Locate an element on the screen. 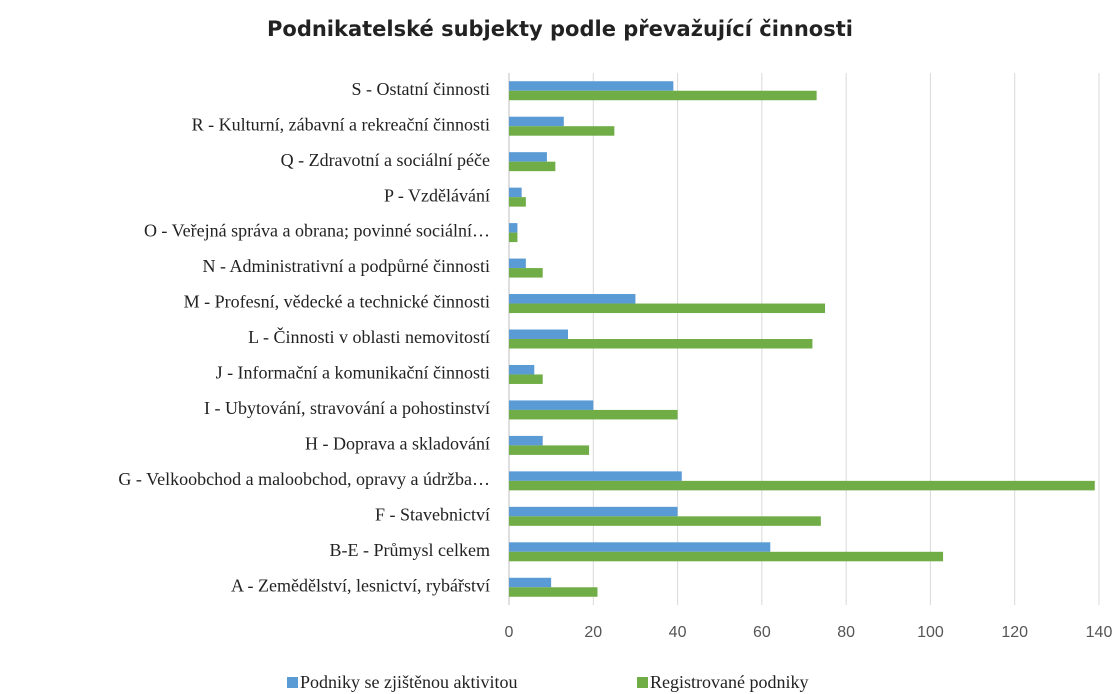  y-tick-label: J - Informační a komunikační činnosti is located at coordinates (353, 373).